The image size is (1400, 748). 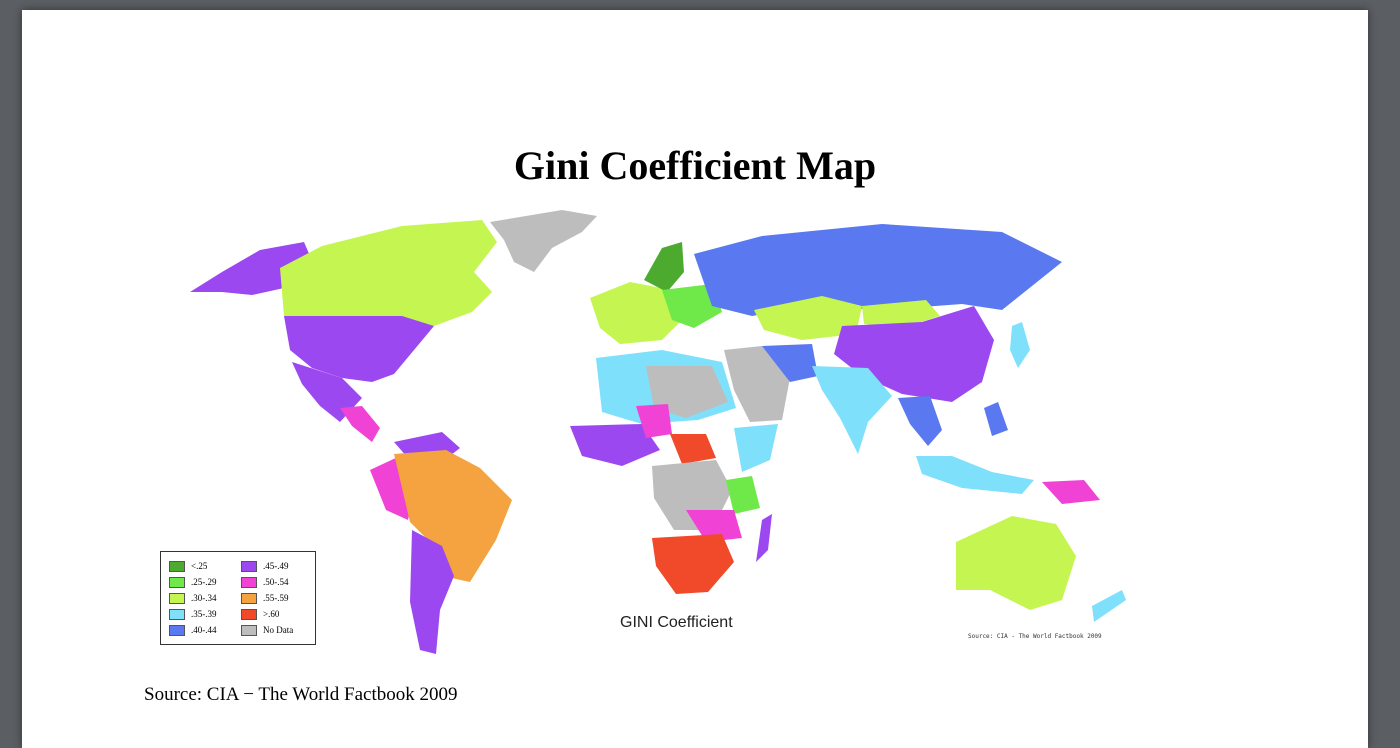 What do you see at coordinates (360, 424) in the screenshot?
I see `region-central-america` at bounding box center [360, 424].